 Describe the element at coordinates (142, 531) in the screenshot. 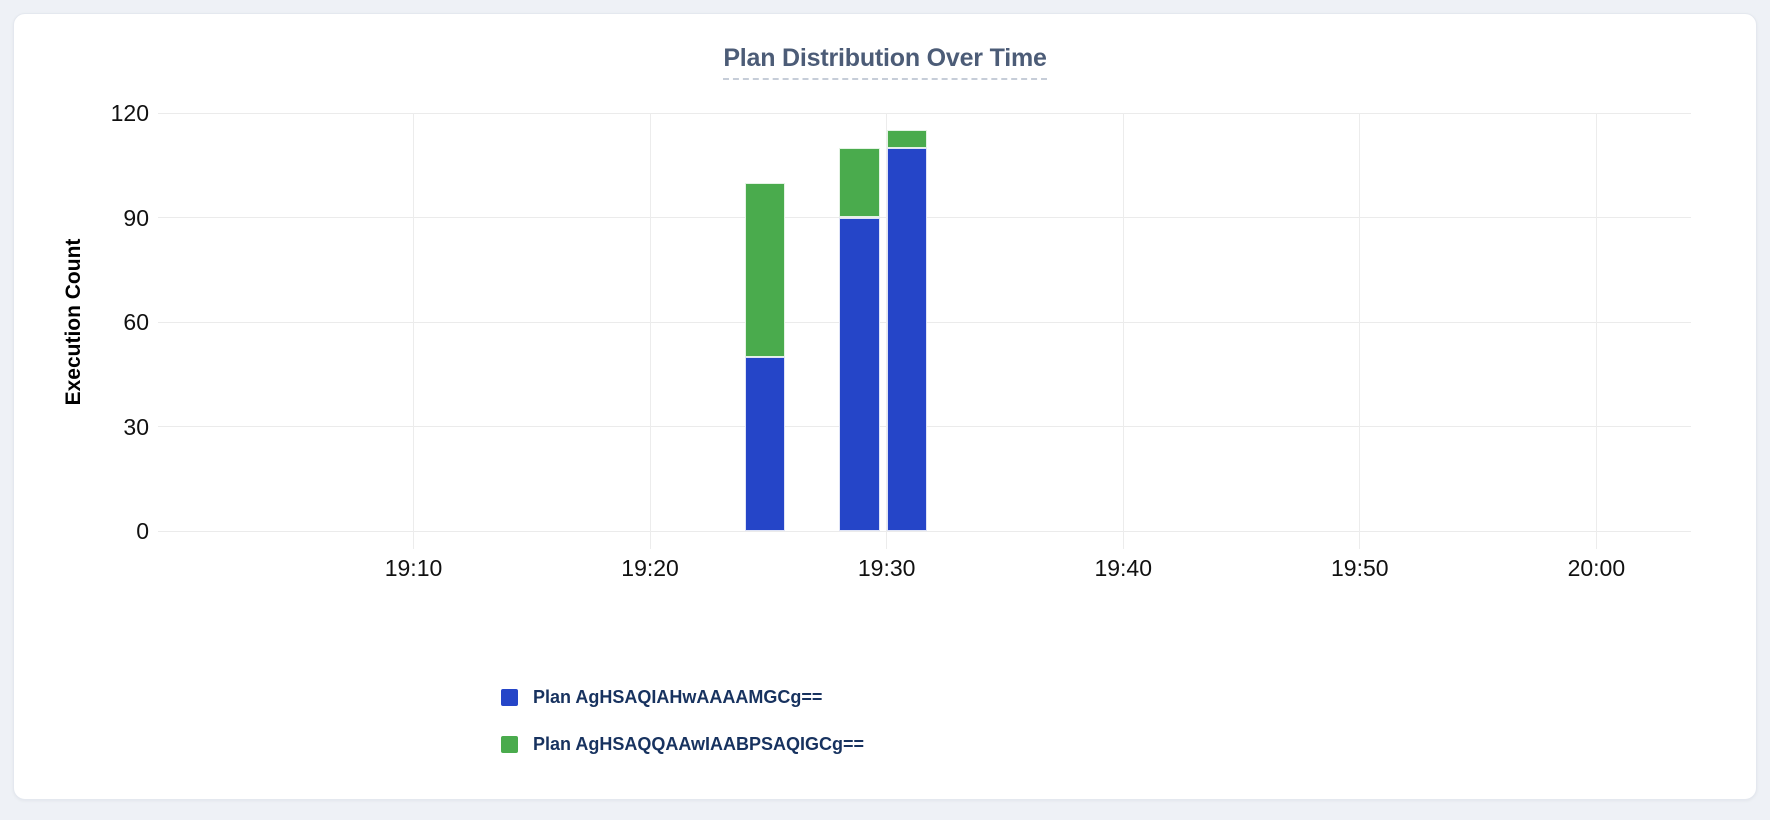

I see `y-tick-label: 0` at that location.